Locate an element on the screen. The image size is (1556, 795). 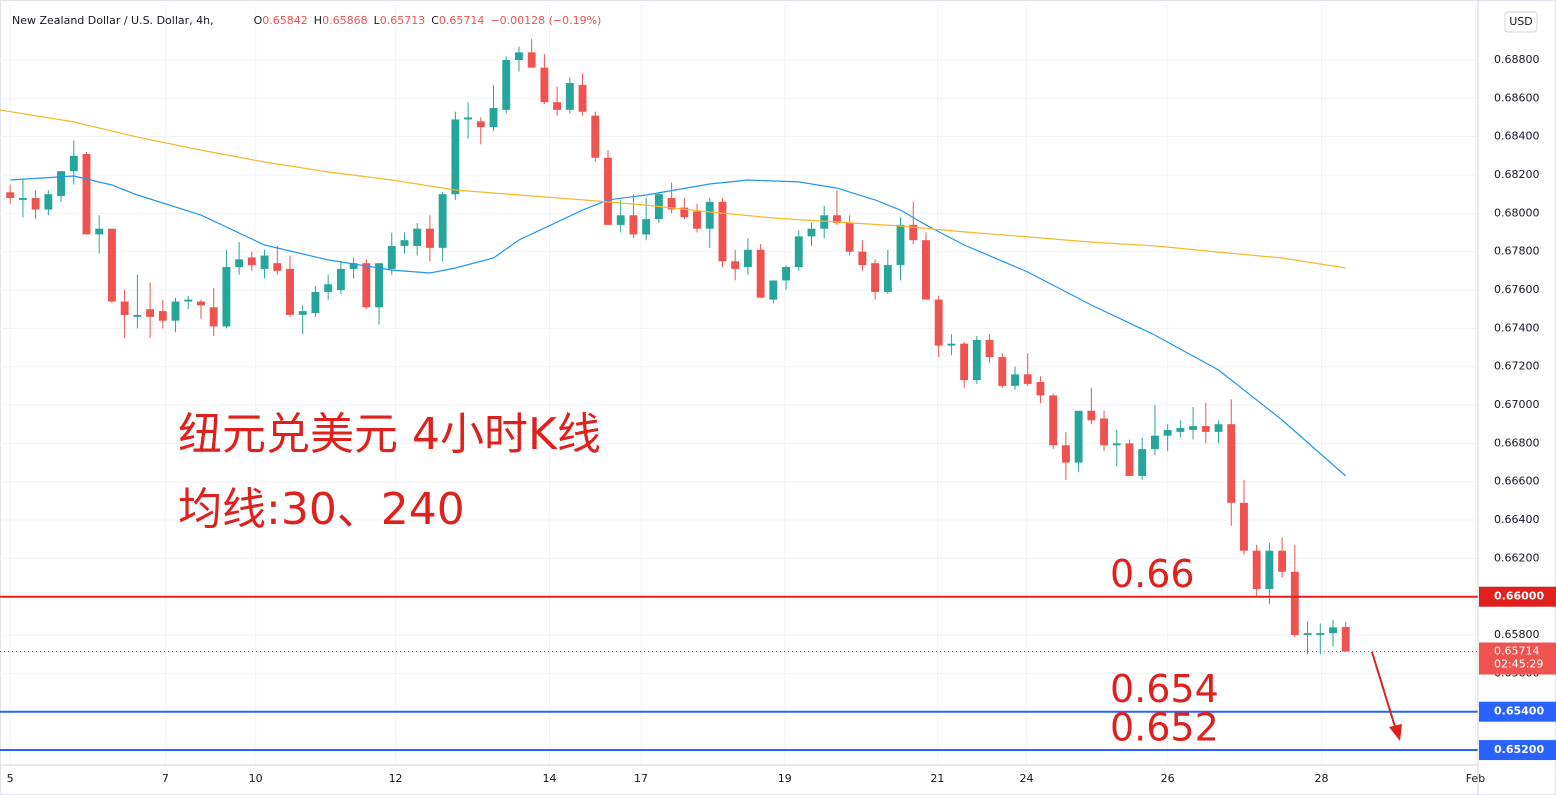
countdown: 02:45:29 is located at coordinates (1518, 664).